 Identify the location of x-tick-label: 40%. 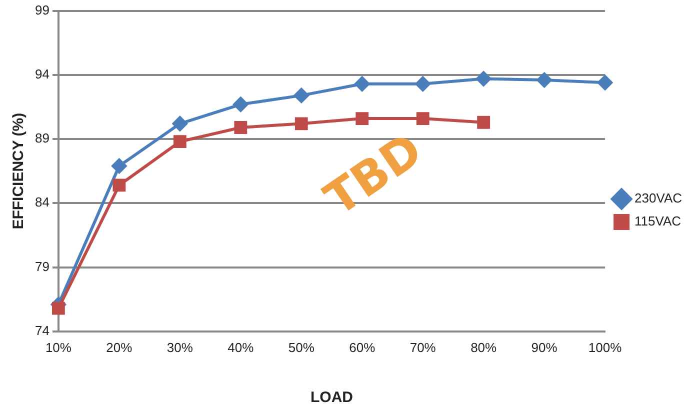
(241, 347).